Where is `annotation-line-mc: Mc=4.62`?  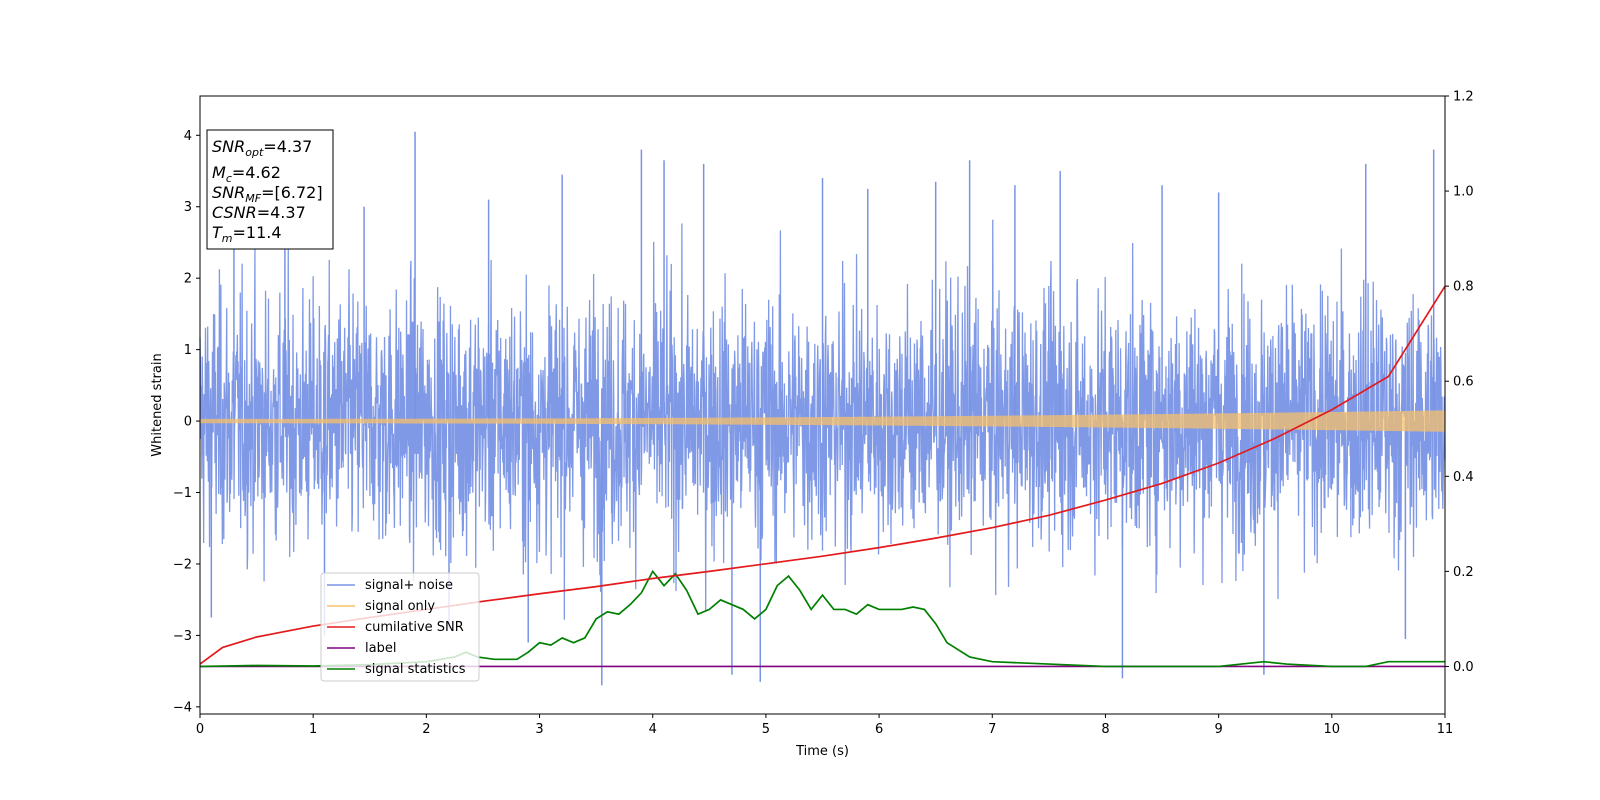 annotation-line-mc: Mc=4.62 is located at coordinates (246, 174).